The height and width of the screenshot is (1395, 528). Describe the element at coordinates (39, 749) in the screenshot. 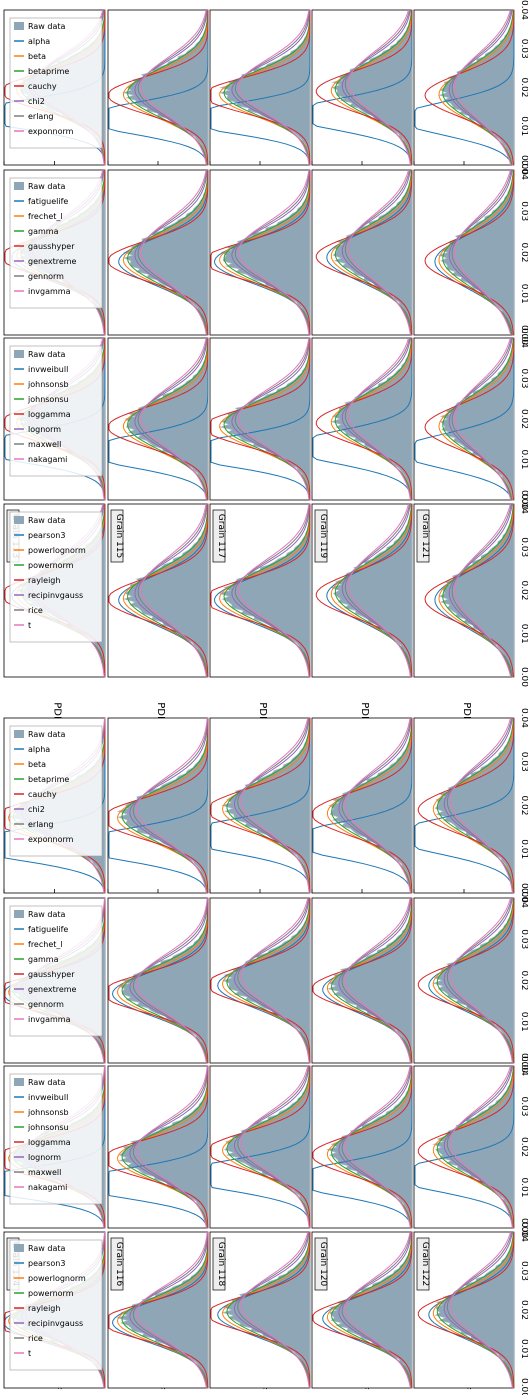

I see `legend-label: alpha` at that location.